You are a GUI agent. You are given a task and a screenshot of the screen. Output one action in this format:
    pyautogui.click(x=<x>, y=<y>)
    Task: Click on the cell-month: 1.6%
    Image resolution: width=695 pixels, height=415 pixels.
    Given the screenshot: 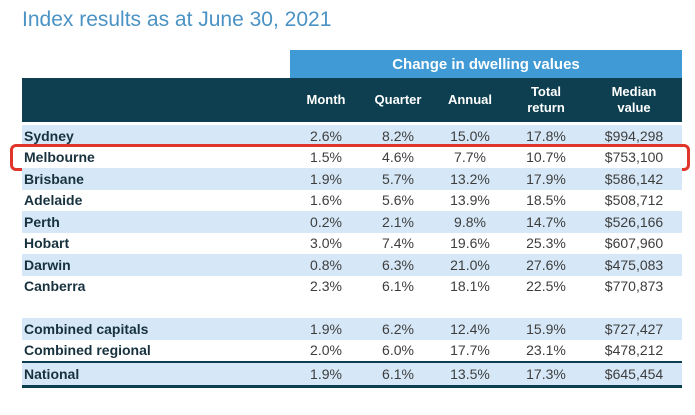 What is the action you would take?
    pyautogui.click(x=326, y=200)
    